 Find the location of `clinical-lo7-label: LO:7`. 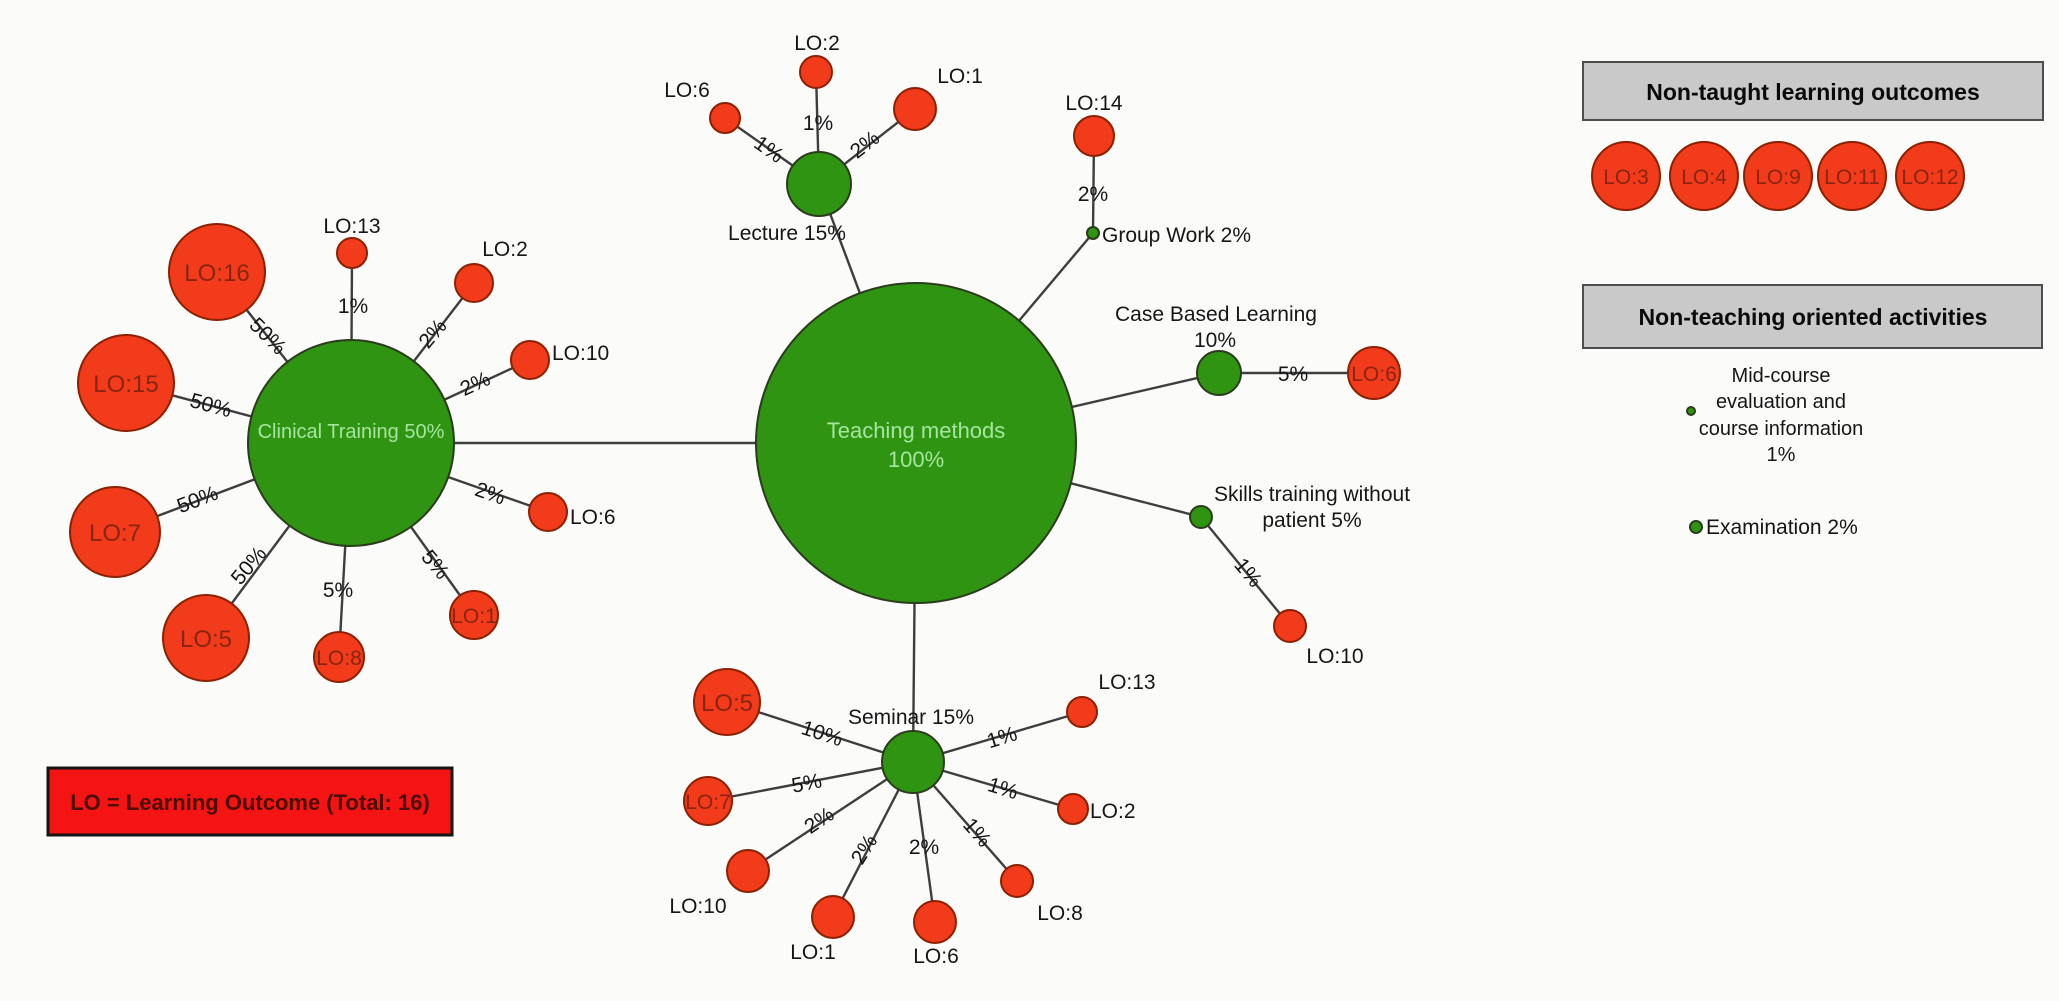

clinical-lo7-label: LO:7 is located at coordinates (115, 533).